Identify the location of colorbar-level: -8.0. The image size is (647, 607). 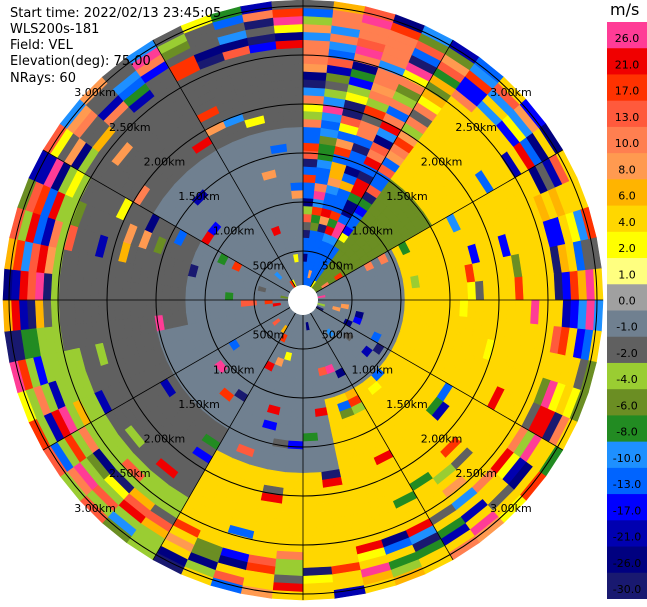
(627, 429).